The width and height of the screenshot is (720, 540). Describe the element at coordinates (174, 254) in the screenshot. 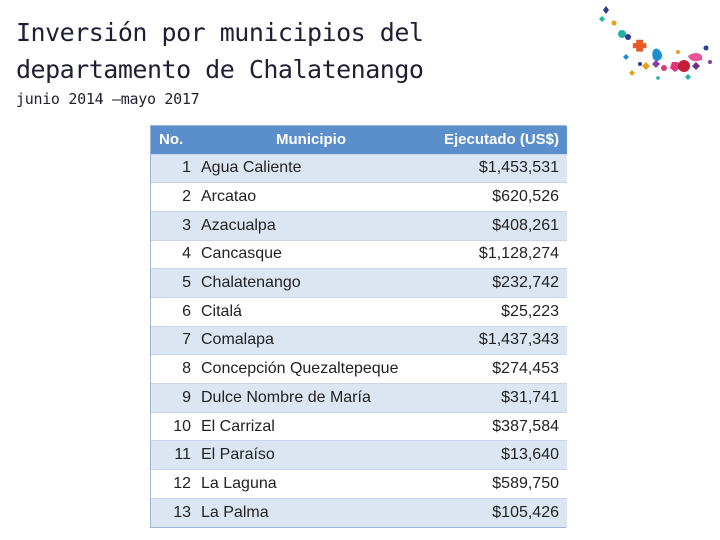

I see `row-number: 4` at that location.